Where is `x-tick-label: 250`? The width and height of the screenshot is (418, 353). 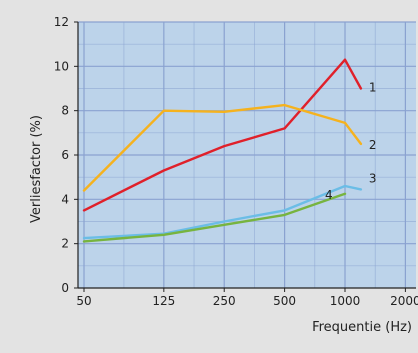
x-tick-label: 250 is located at coordinates (224, 301).